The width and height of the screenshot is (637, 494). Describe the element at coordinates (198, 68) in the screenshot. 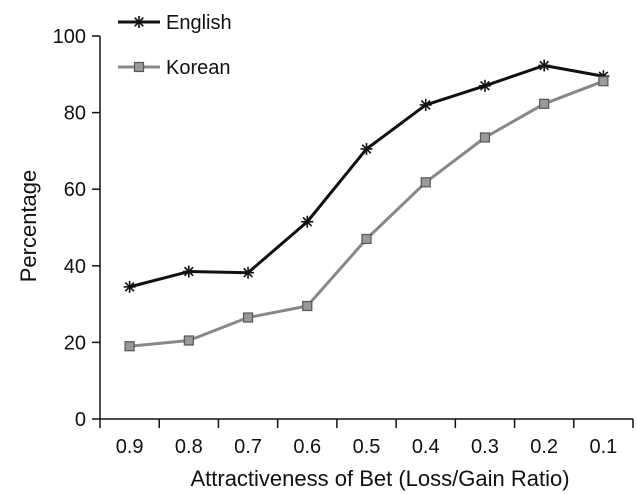

I see `legend-label-korean: Korean` at that location.